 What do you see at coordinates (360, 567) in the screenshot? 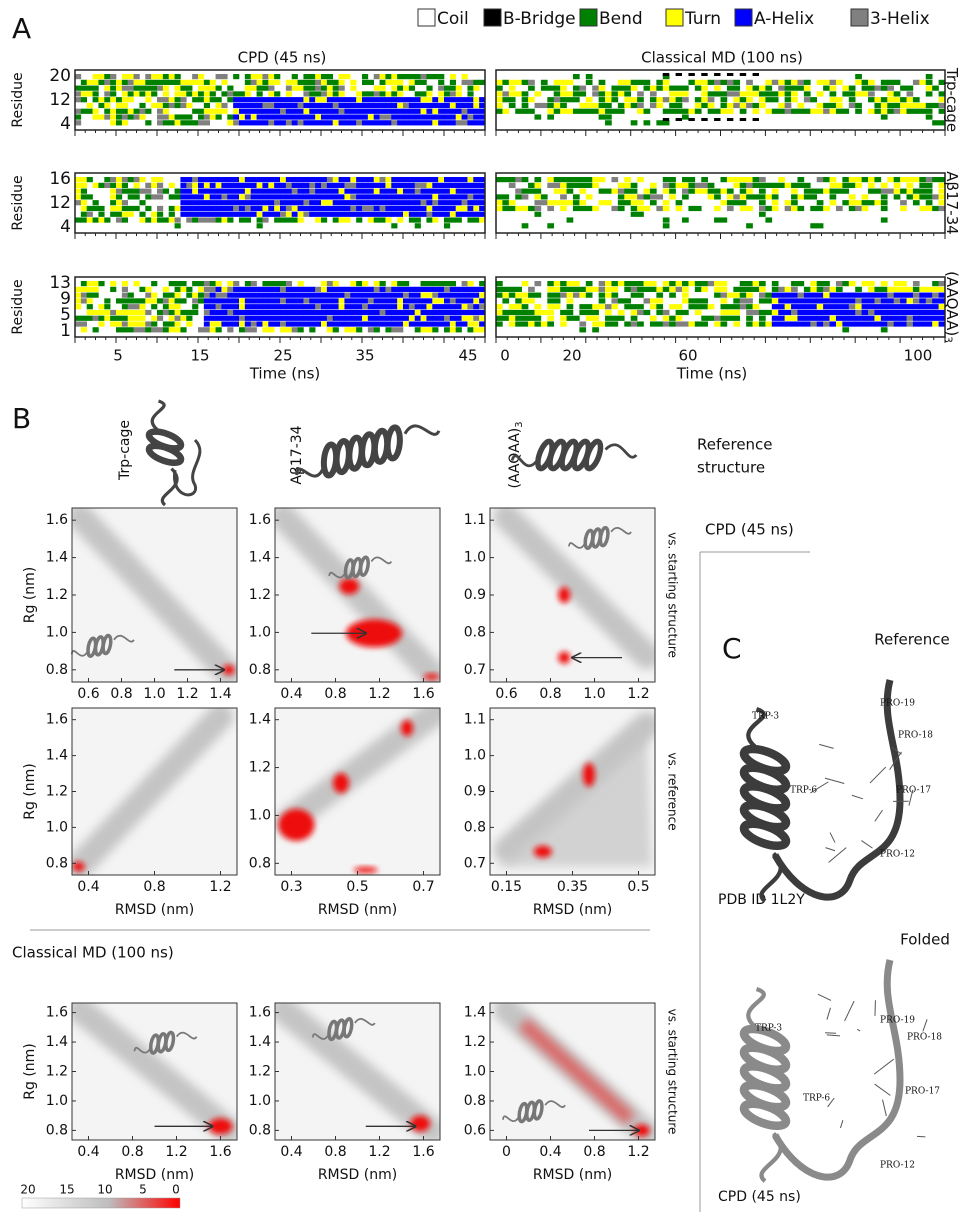
I see `cartoon` at bounding box center [360, 567].